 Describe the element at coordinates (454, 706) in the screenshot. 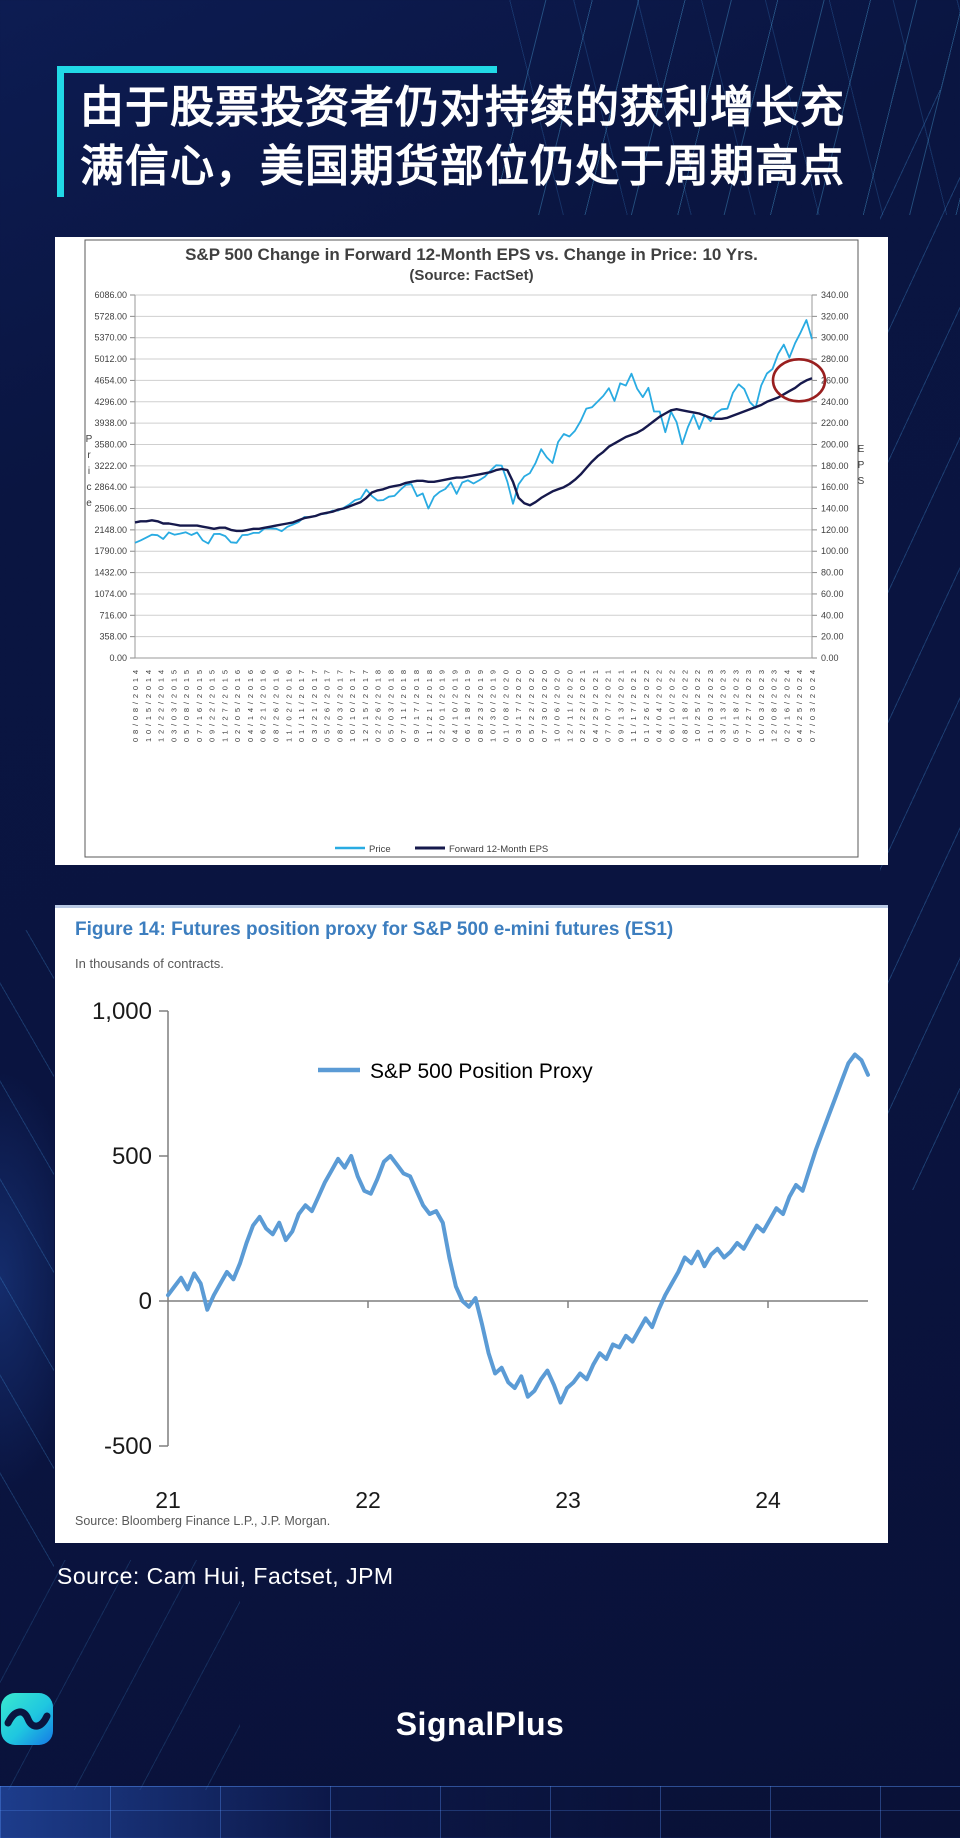

I see `x-axis-date-label: 04/10/2019` at that location.